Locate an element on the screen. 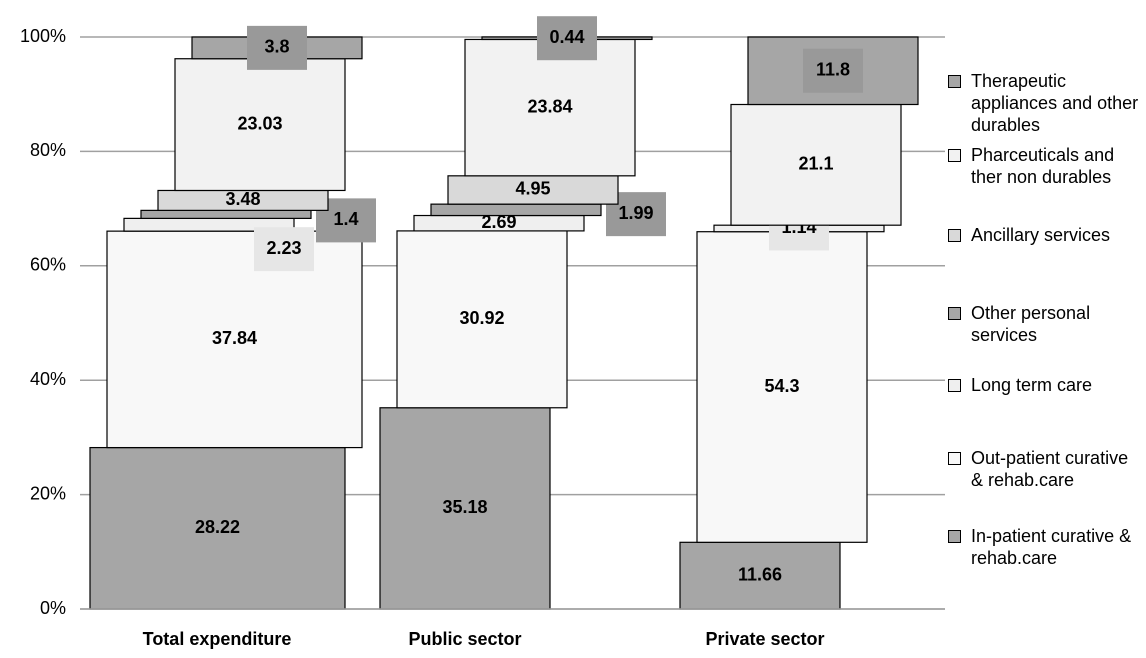 The height and width of the screenshot is (658, 1146). y-tick-label: 100% is located at coordinates (43, 36).